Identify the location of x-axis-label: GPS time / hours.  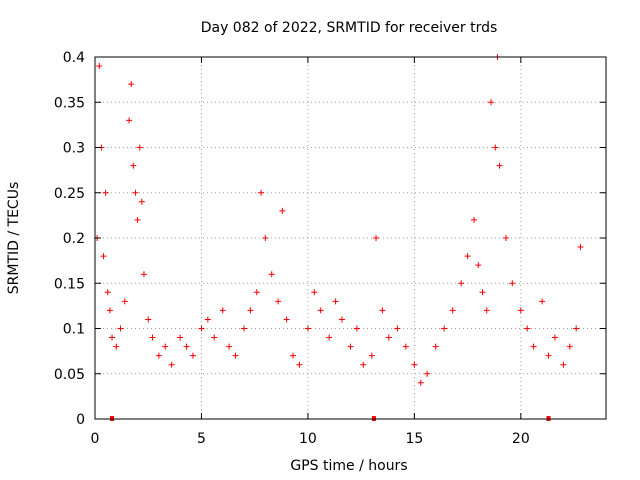
(348, 466).